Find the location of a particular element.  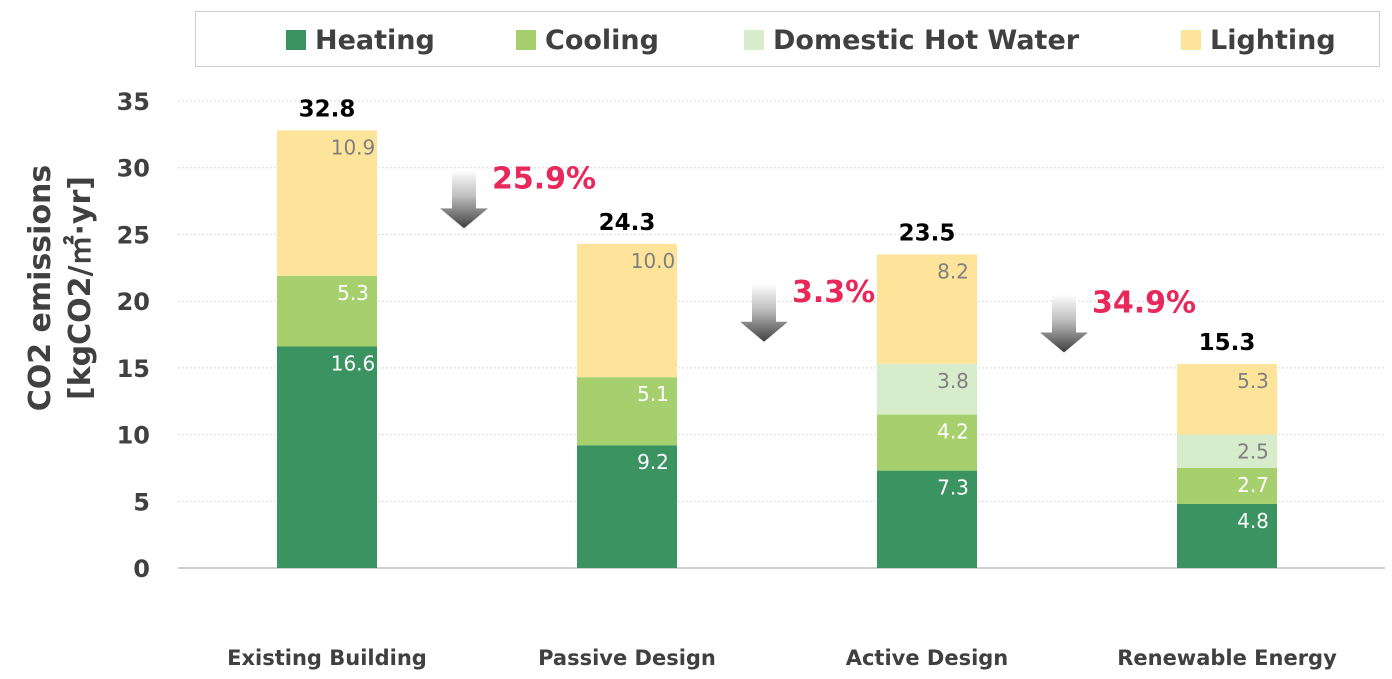

data-label: 7.3 is located at coordinates (953, 488).